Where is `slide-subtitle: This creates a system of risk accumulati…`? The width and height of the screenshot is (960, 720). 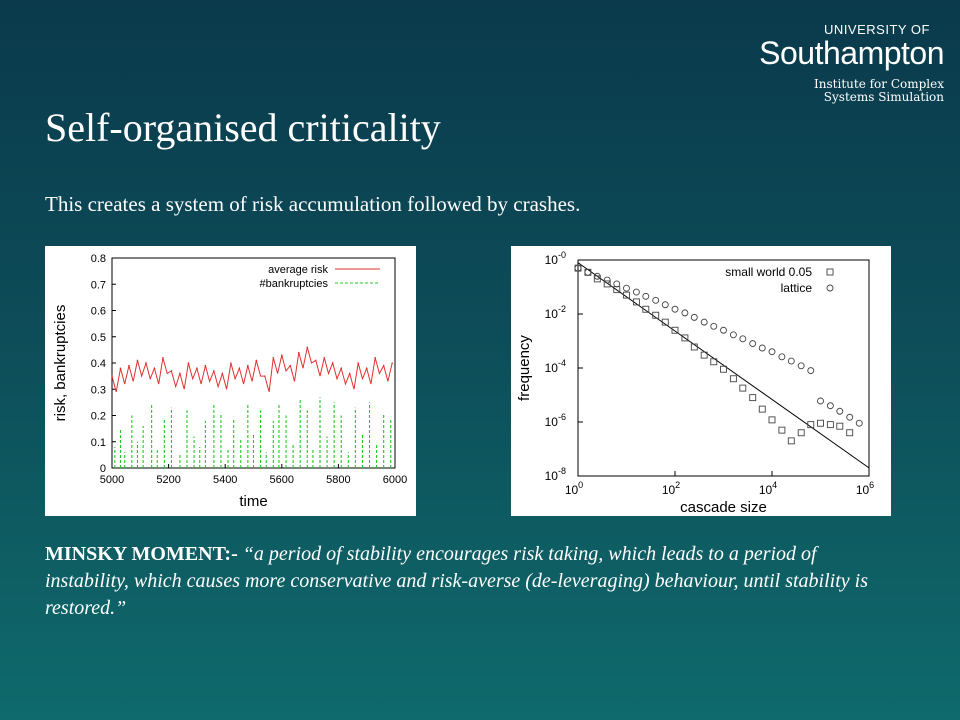 slide-subtitle: This creates a system of risk accumulati… is located at coordinates (313, 204).